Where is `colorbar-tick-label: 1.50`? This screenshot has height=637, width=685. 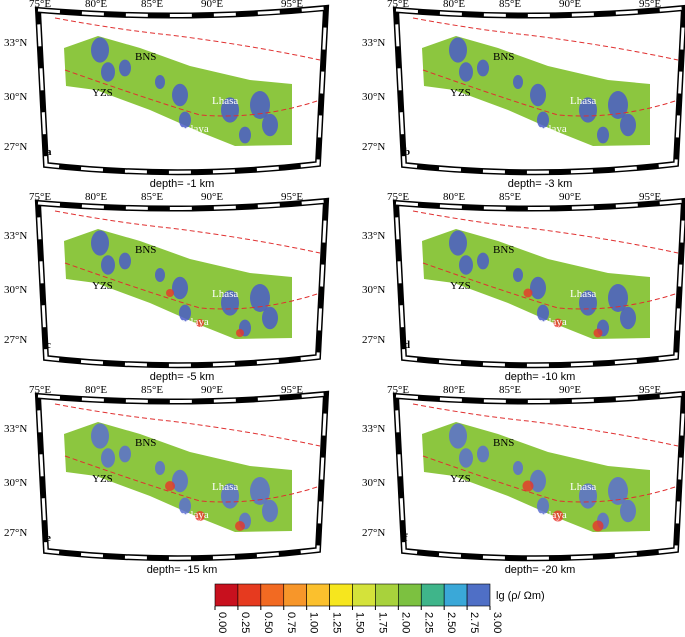
colorbar-tick-label: 1.50 is located at coordinates (360, 622).